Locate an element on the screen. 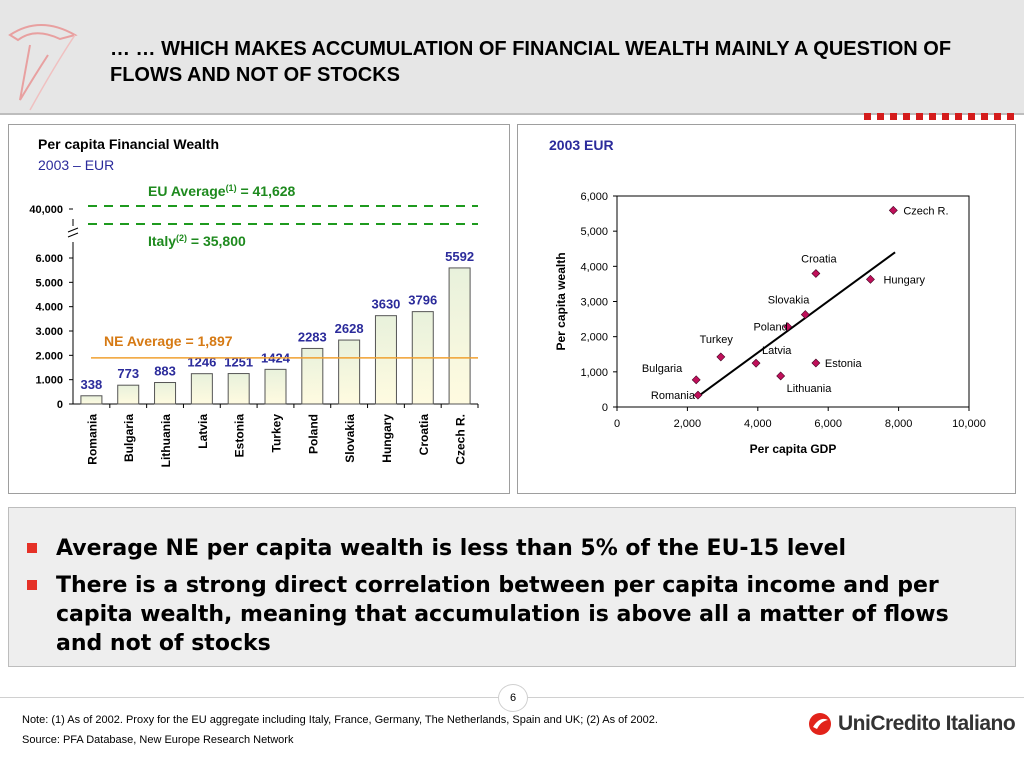 This screenshot has width=1024, height=758. decorative-squares is located at coordinates (939, 116).